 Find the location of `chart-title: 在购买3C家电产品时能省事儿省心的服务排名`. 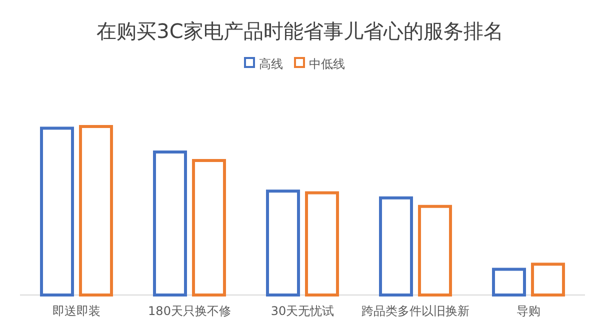

chart-title: 在购买3C家电产品时能省事儿省心的服务排名 is located at coordinates (300, 31).